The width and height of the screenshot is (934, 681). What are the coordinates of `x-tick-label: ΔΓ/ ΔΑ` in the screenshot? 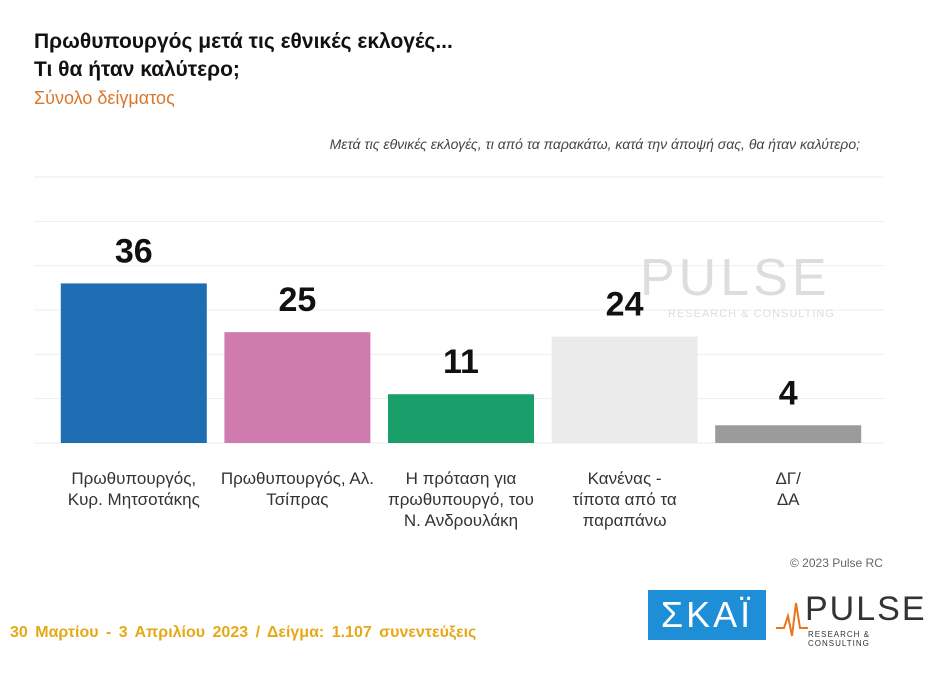 It's located at (788, 489).